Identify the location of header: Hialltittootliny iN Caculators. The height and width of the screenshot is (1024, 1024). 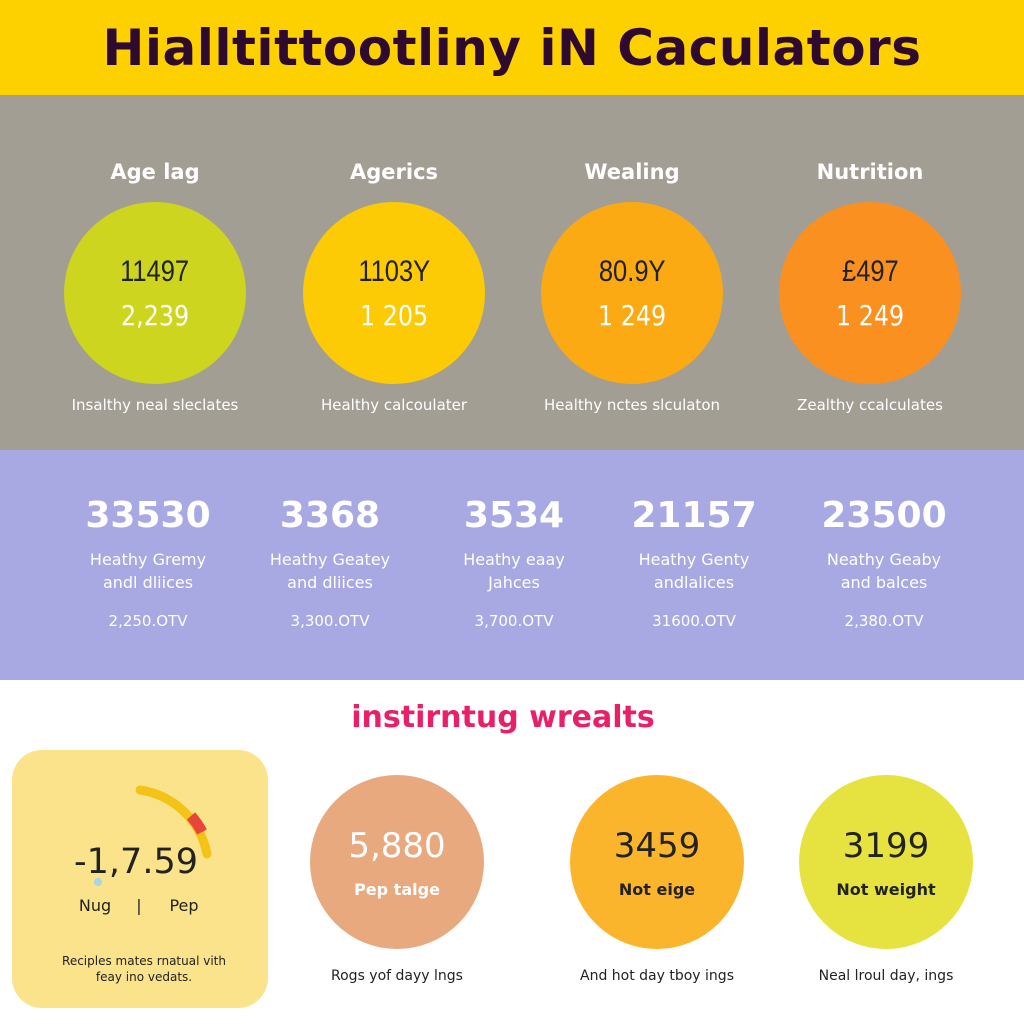
(512, 47).